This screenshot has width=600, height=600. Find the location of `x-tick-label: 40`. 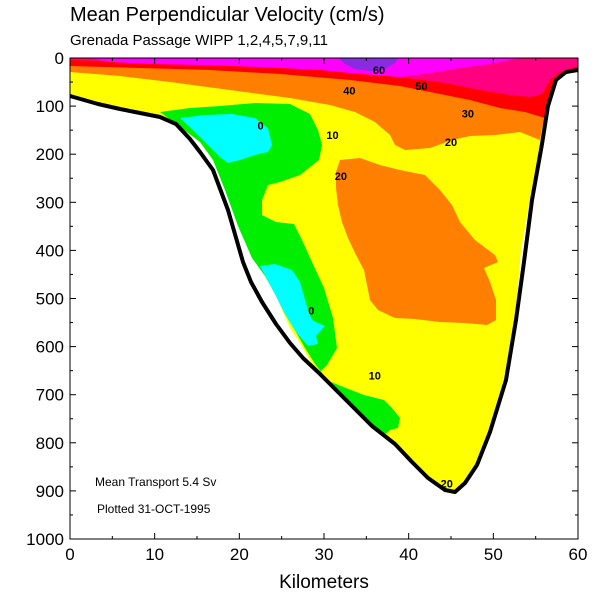

x-tick-label: 40 is located at coordinates (408, 554).